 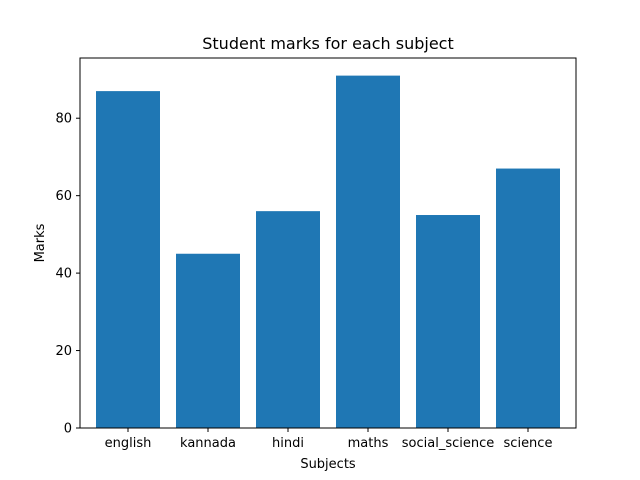 What do you see at coordinates (528, 298) in the screenshot?
I see `bar-science` at bounding box center [528, 298].